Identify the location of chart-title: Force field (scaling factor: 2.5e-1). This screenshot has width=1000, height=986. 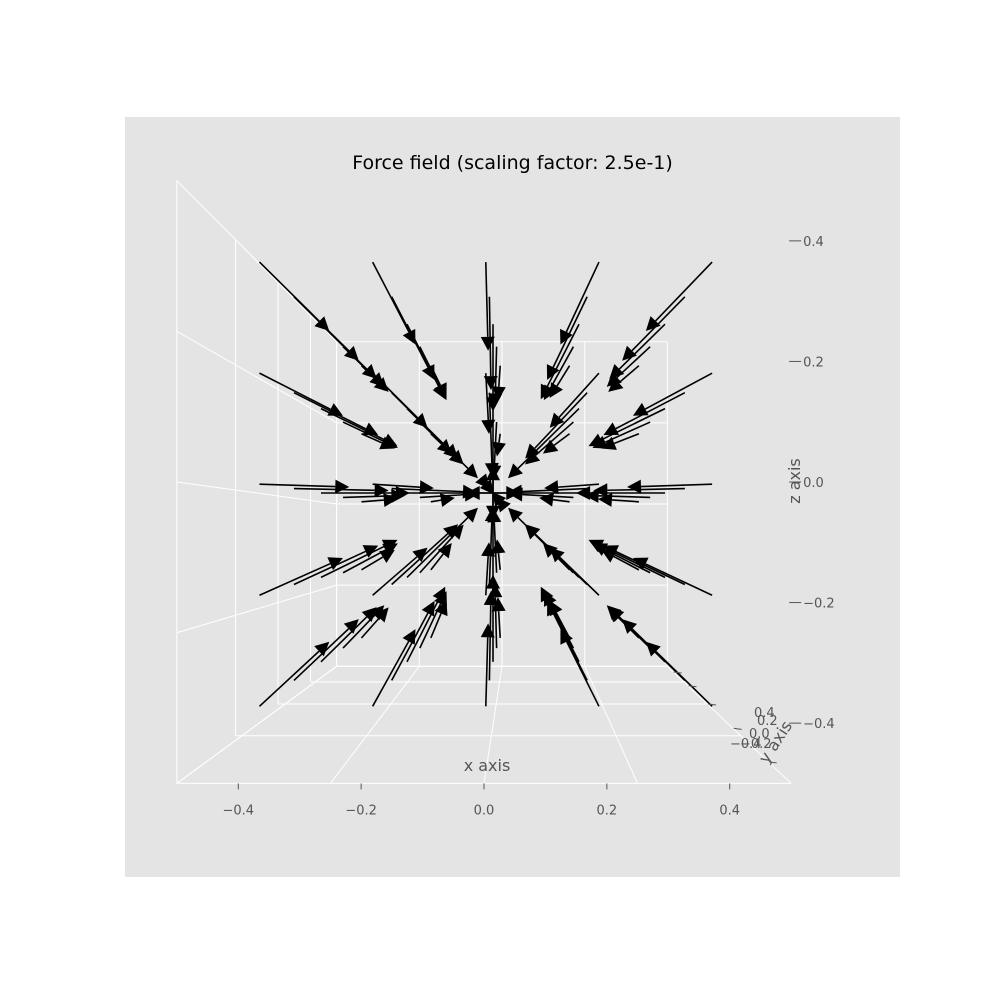
(512, 163).